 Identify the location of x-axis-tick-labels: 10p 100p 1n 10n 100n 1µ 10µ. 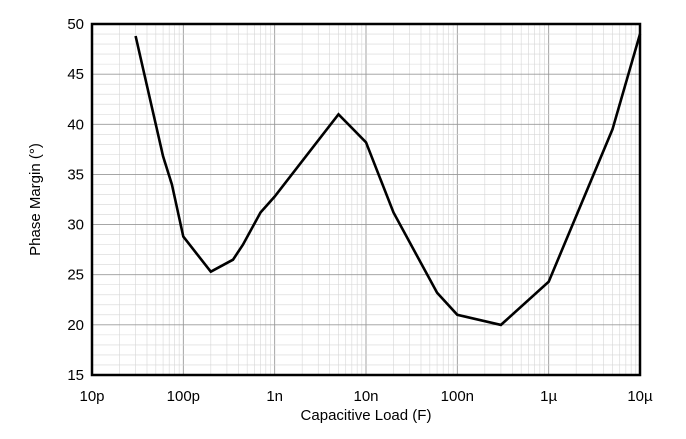
(366, 396).